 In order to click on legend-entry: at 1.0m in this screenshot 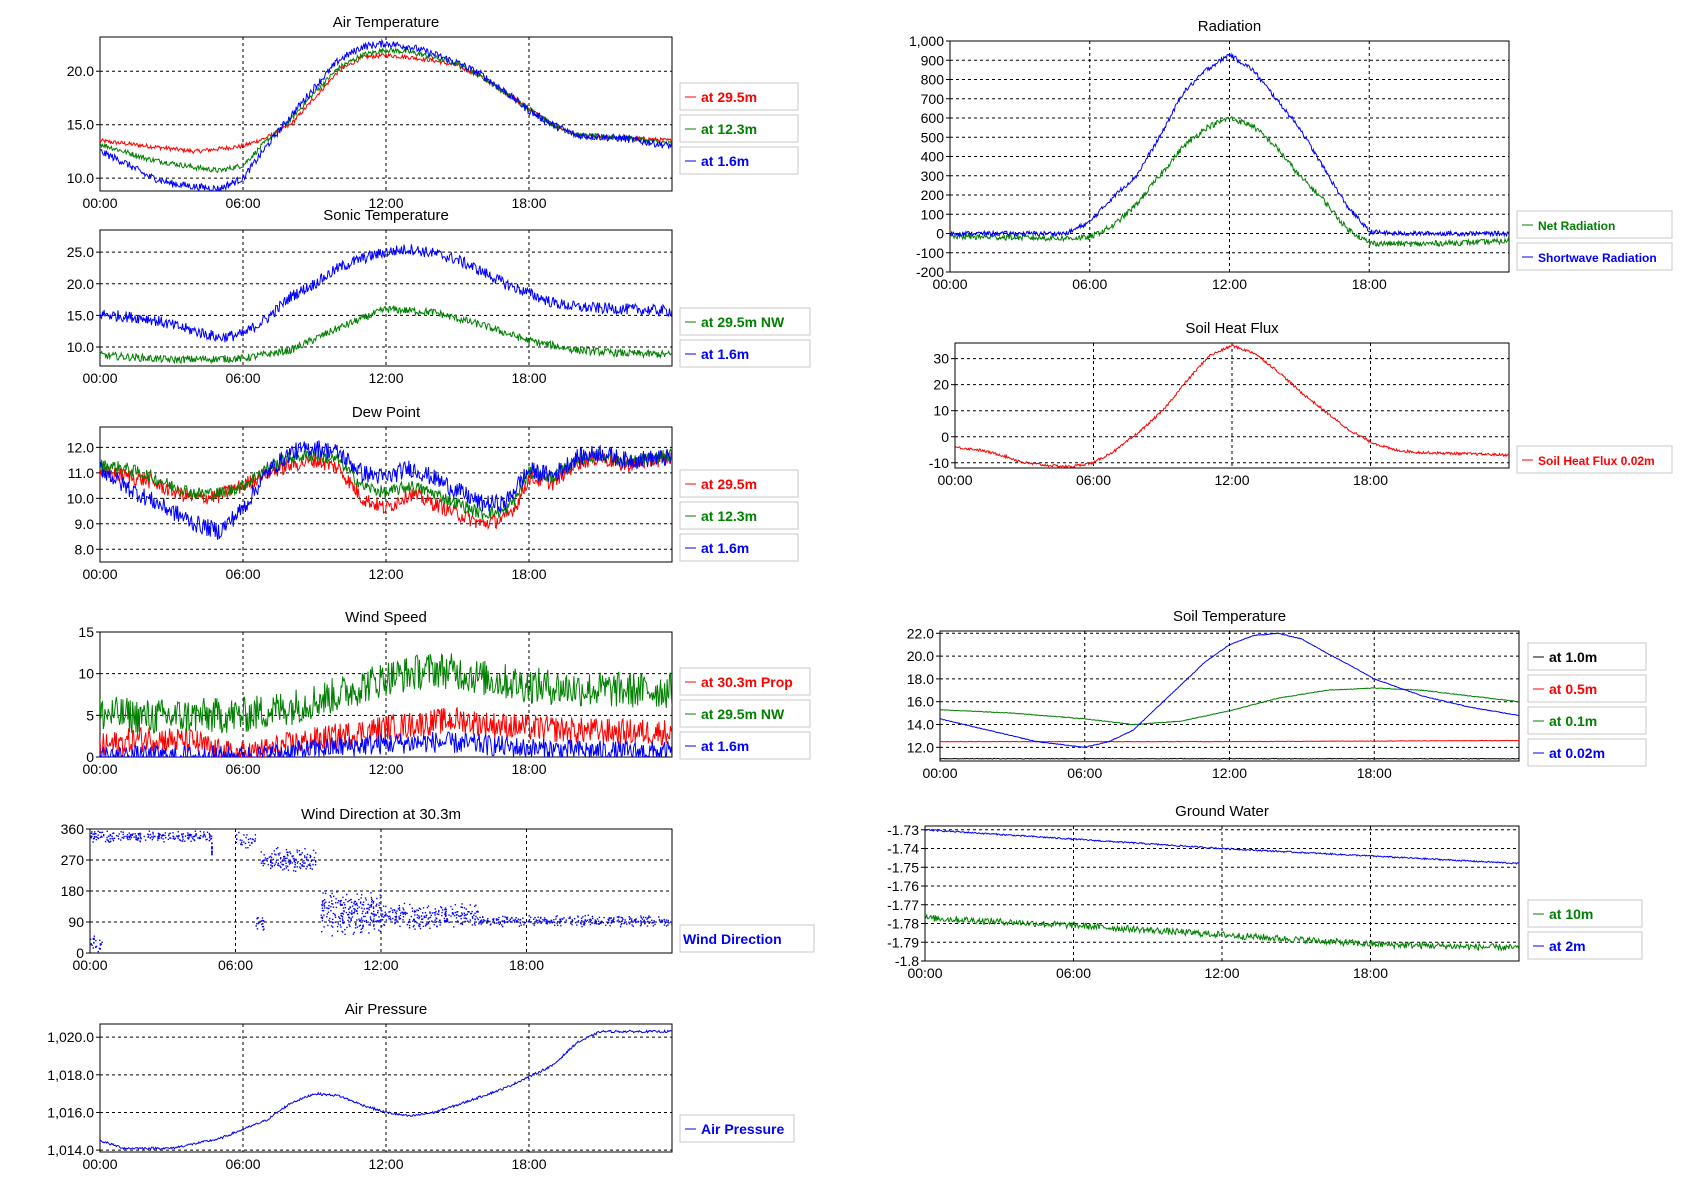, I will do `click(1587, 656)`.